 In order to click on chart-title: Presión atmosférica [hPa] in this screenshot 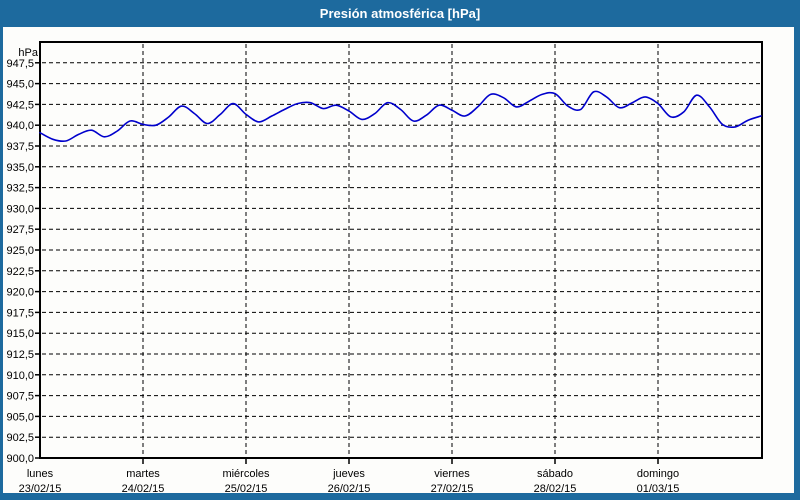, I will do `click(400, 13)`.